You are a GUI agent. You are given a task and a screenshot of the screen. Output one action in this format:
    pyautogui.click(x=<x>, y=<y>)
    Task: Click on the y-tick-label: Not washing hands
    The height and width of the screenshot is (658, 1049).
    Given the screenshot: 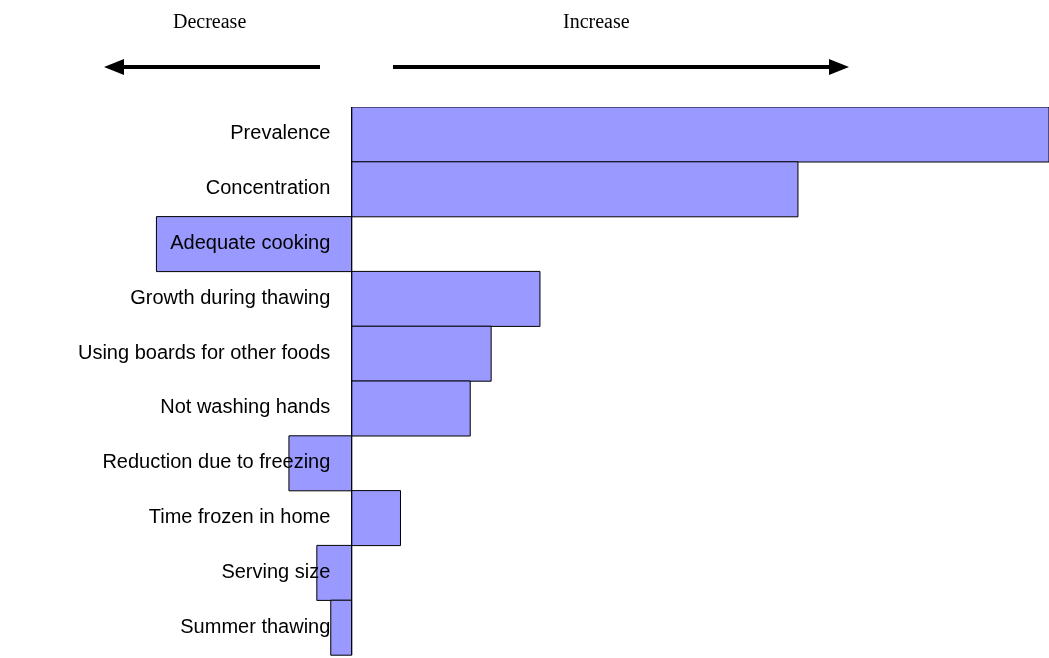 What is the action you would take?
    pyautogui.click(x=245, y=406)
    